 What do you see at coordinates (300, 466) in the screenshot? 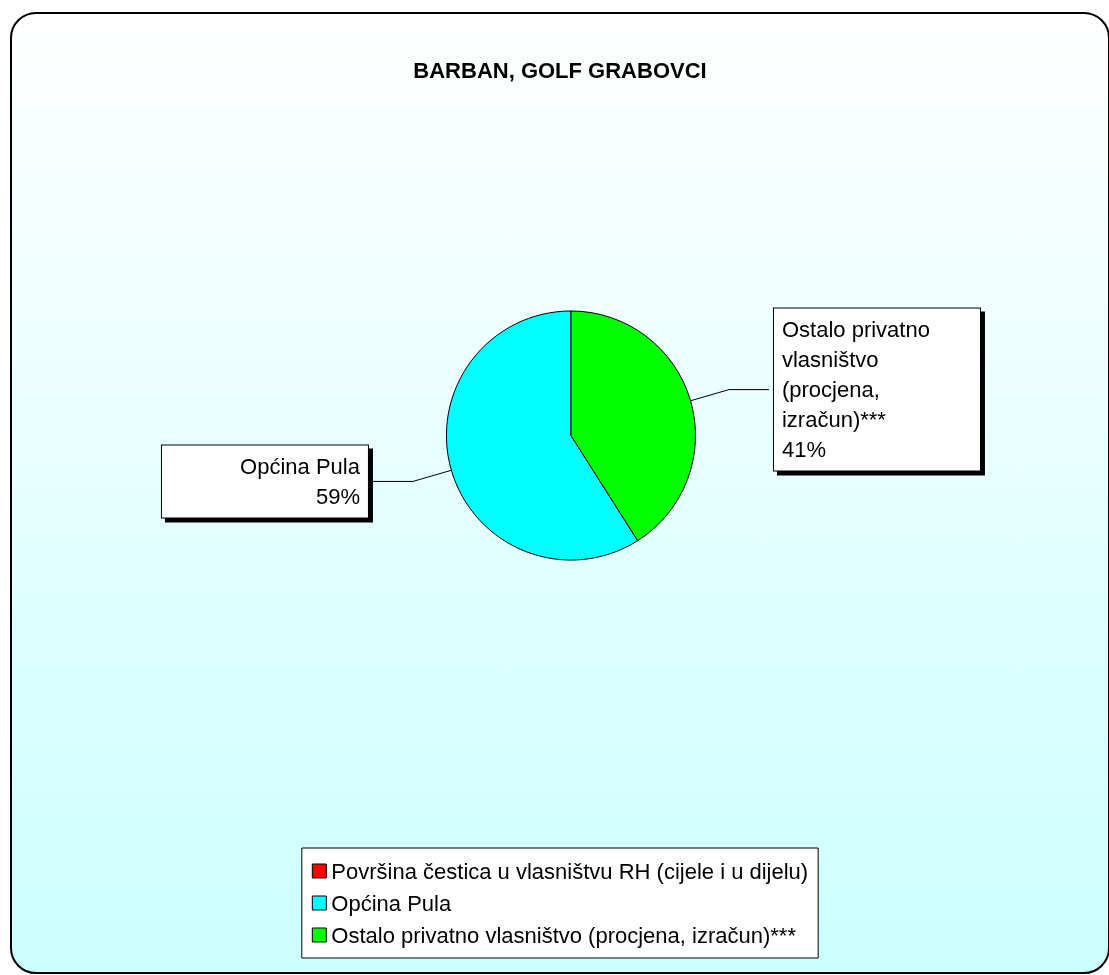
I see `slice-label: Općina Pula` at bounding box center [300, 466].